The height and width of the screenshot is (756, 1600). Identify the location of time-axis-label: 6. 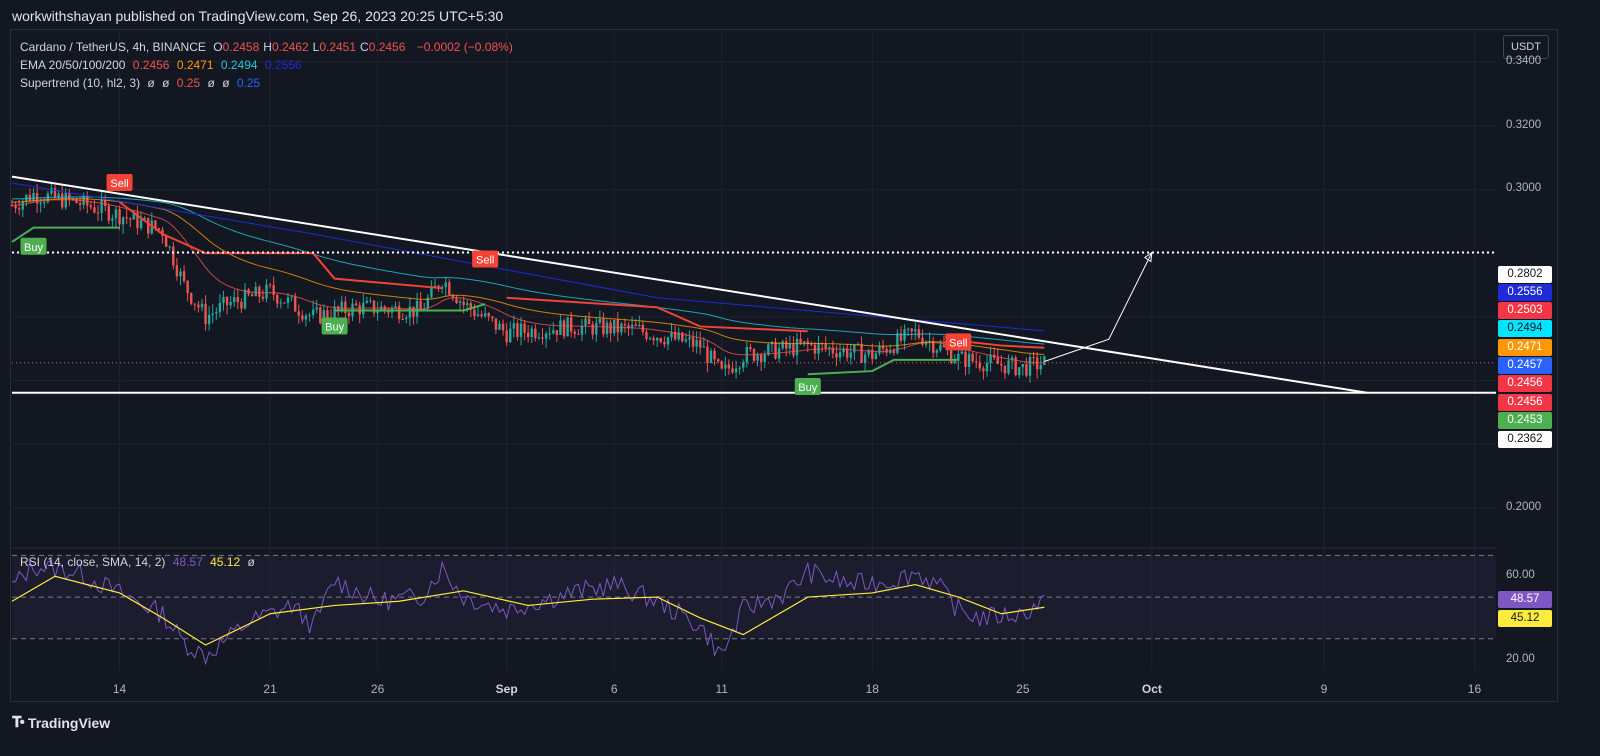
(614, 689).